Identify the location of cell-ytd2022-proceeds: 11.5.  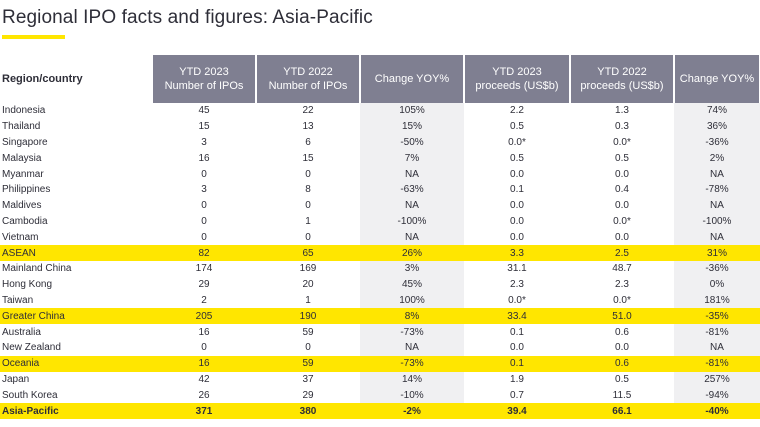
(622, 395).